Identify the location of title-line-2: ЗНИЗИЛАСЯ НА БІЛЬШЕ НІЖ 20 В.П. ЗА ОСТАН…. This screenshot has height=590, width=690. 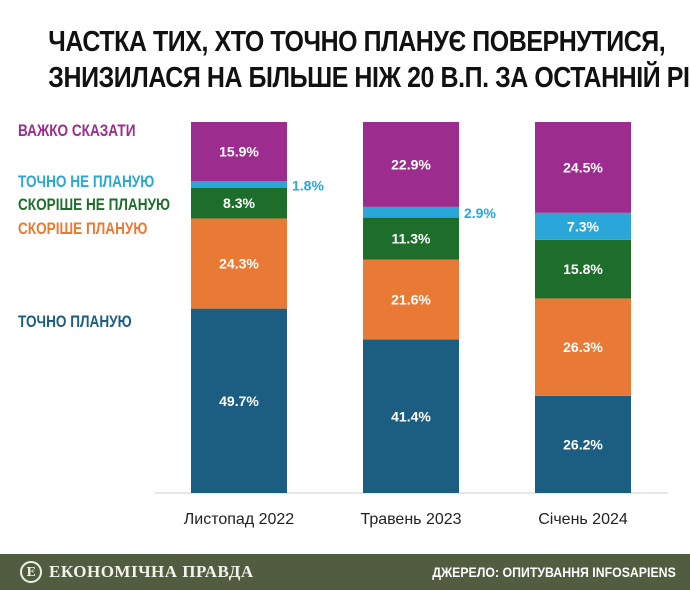
(369, 78).